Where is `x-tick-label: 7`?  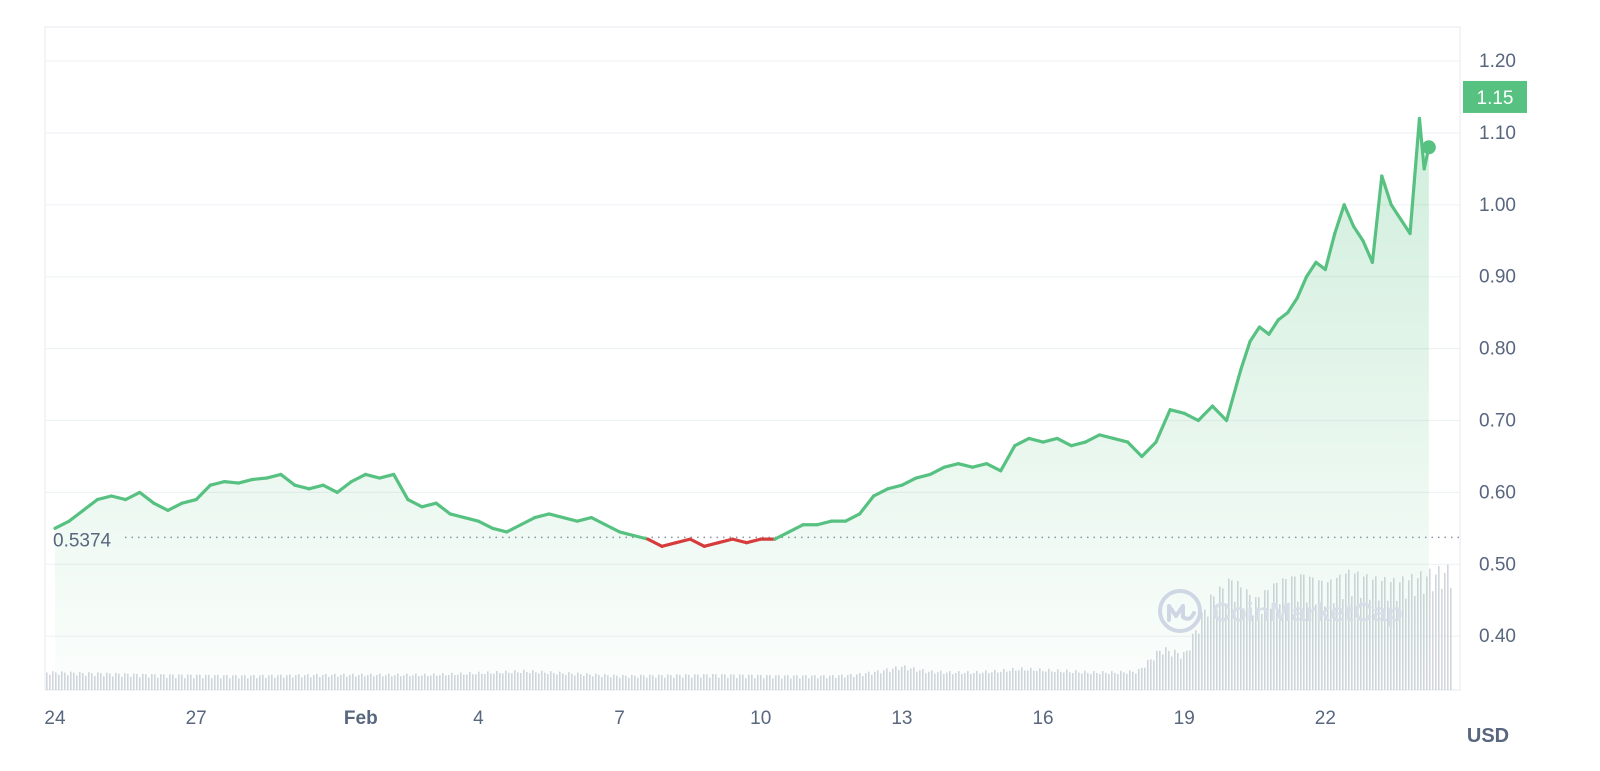 x-tick-label: 7 is located at coordinates (619, 718).